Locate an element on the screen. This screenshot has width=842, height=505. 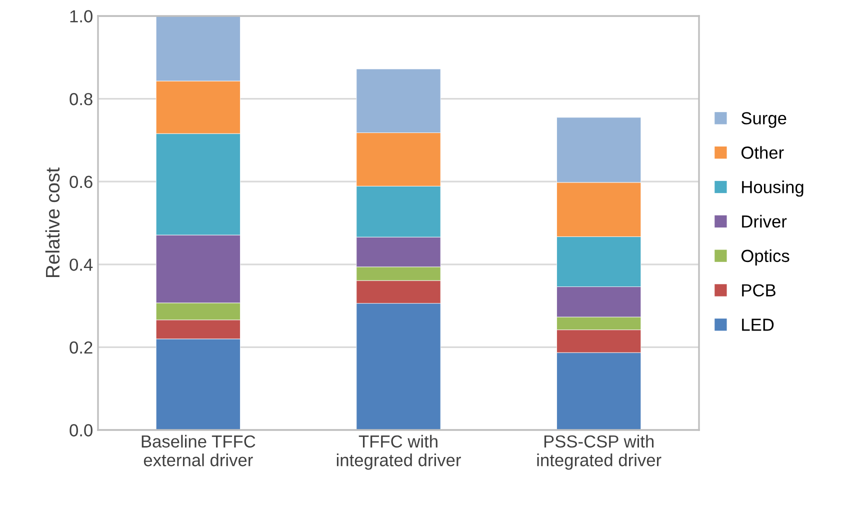
y-axis-title: Relative cost is located at coordinates (52, 222).